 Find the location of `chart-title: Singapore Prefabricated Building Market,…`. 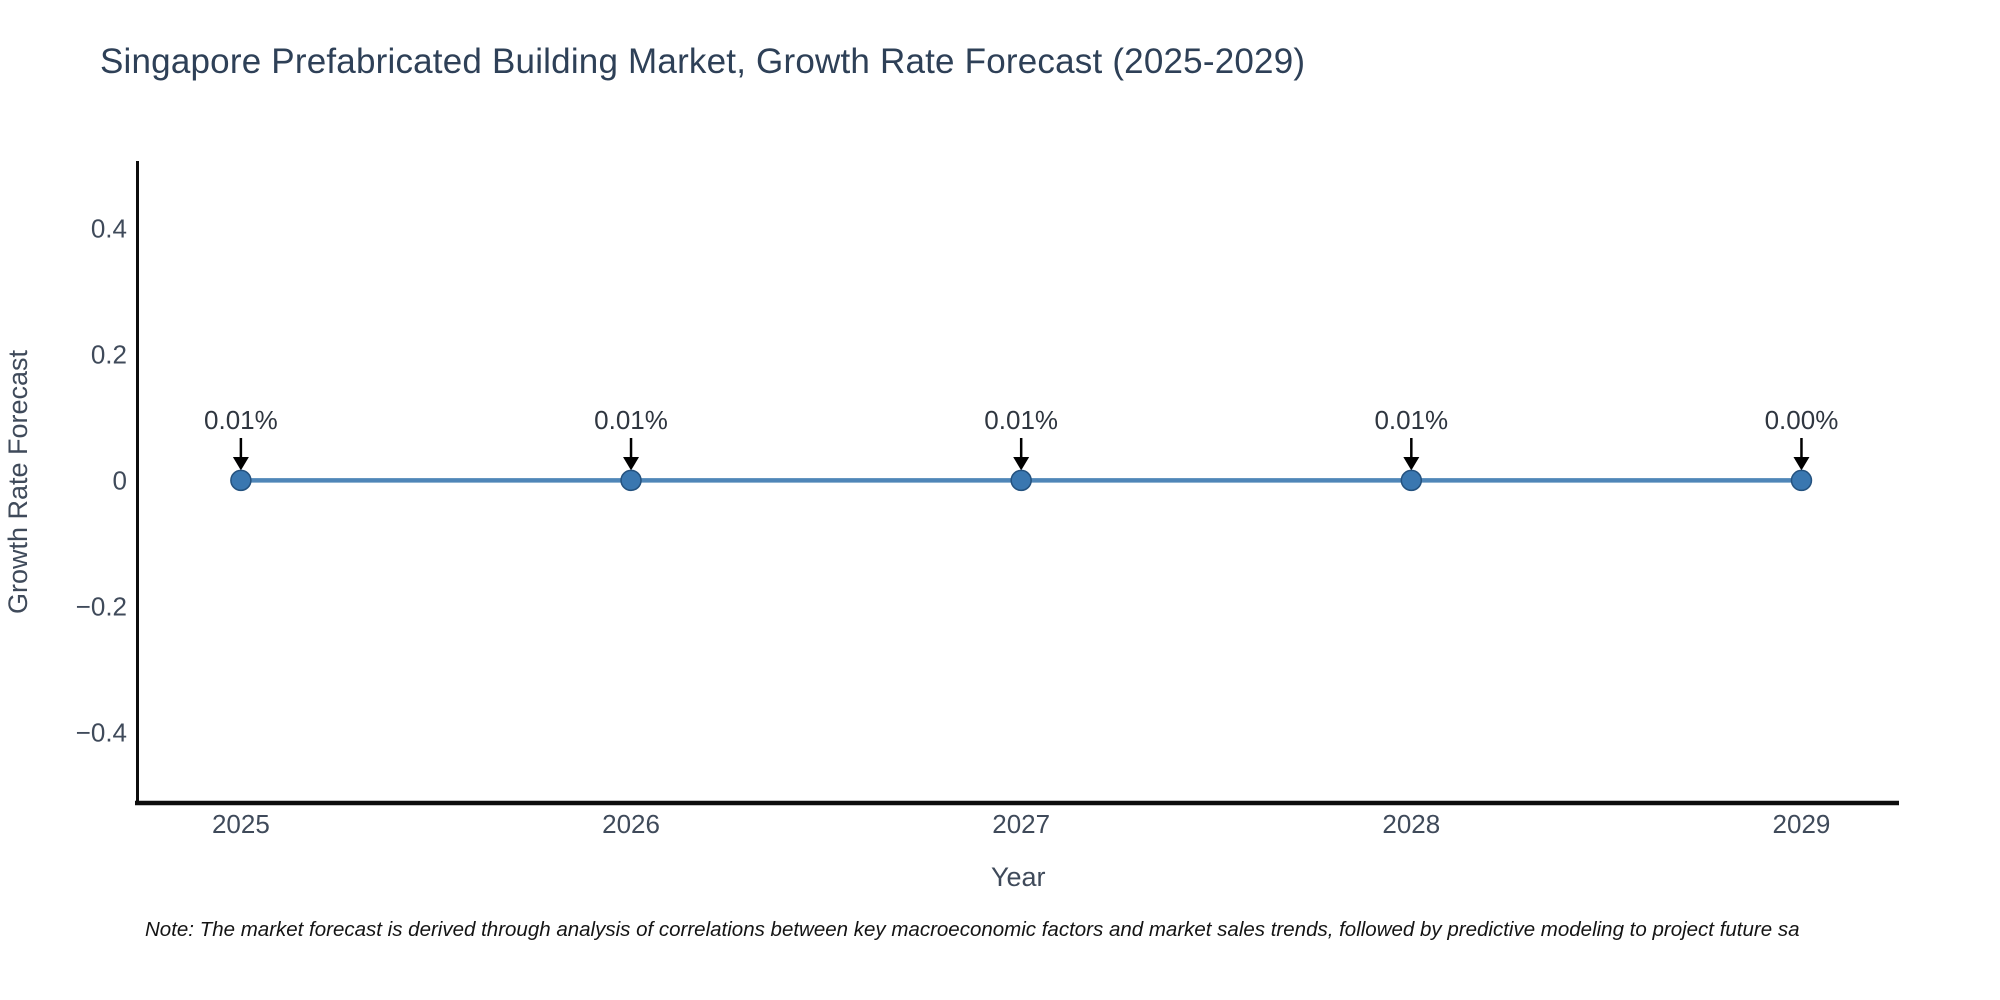

chart-title: Singapore Prefabricated Building Market,… is located at coordinates (703, 61).